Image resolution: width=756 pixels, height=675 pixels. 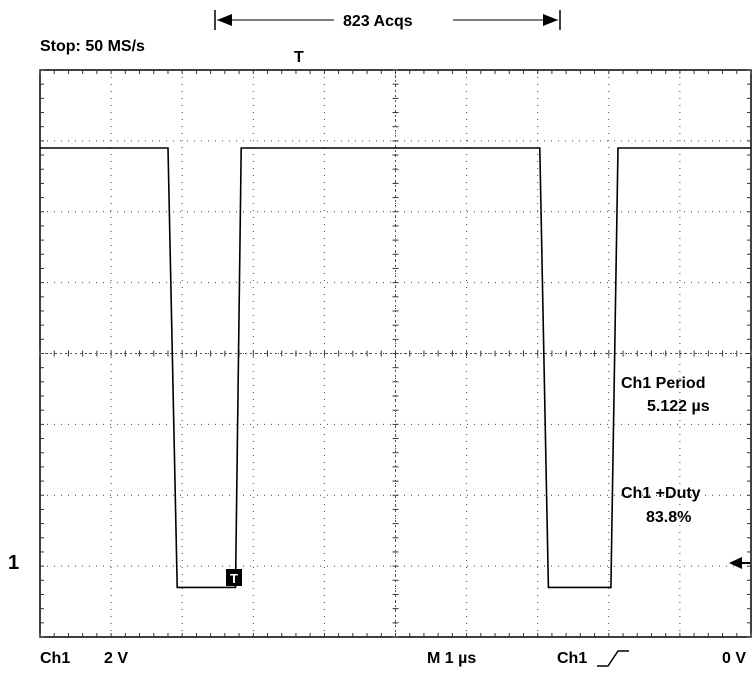 I want to click on measurement-period-value: 5.122 µs, so click(x=678, y=406).